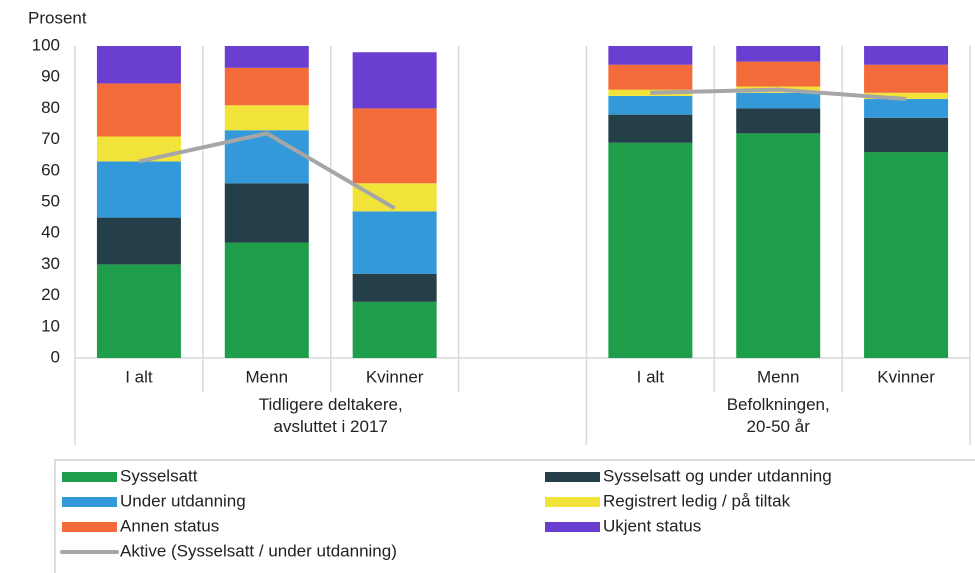  Describe the element at coordinates (717, 475) in the screenshot. I see `legend-label: Sysselsatt og under utdanning` at that location.